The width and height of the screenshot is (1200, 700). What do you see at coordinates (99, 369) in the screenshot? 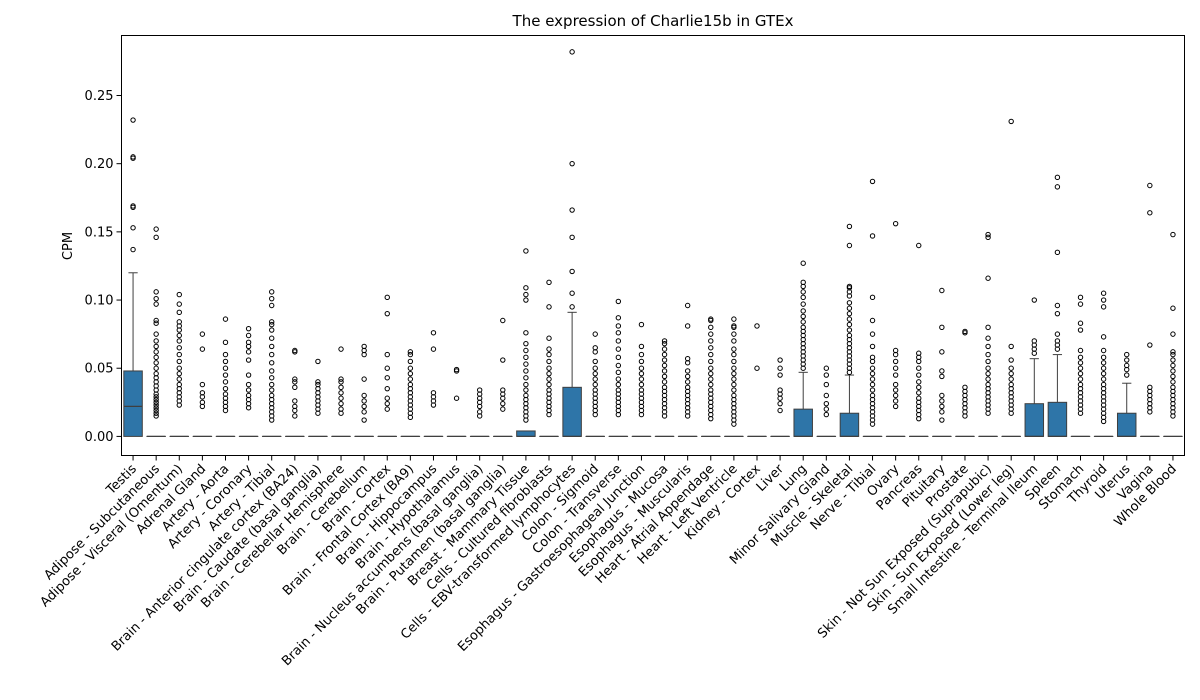
I see `y-tick-label: 0.05` at bounding box center [99, 369].